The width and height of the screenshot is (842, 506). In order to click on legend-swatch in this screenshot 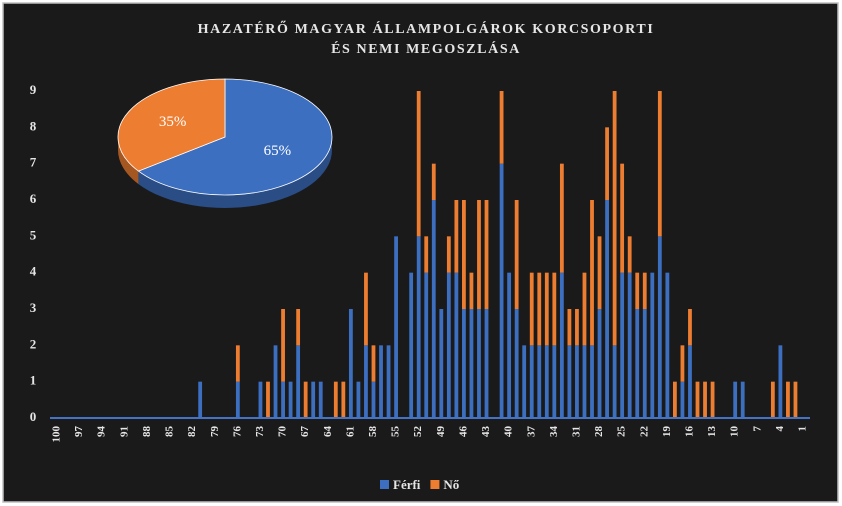, I will do `click(435, 484)`.